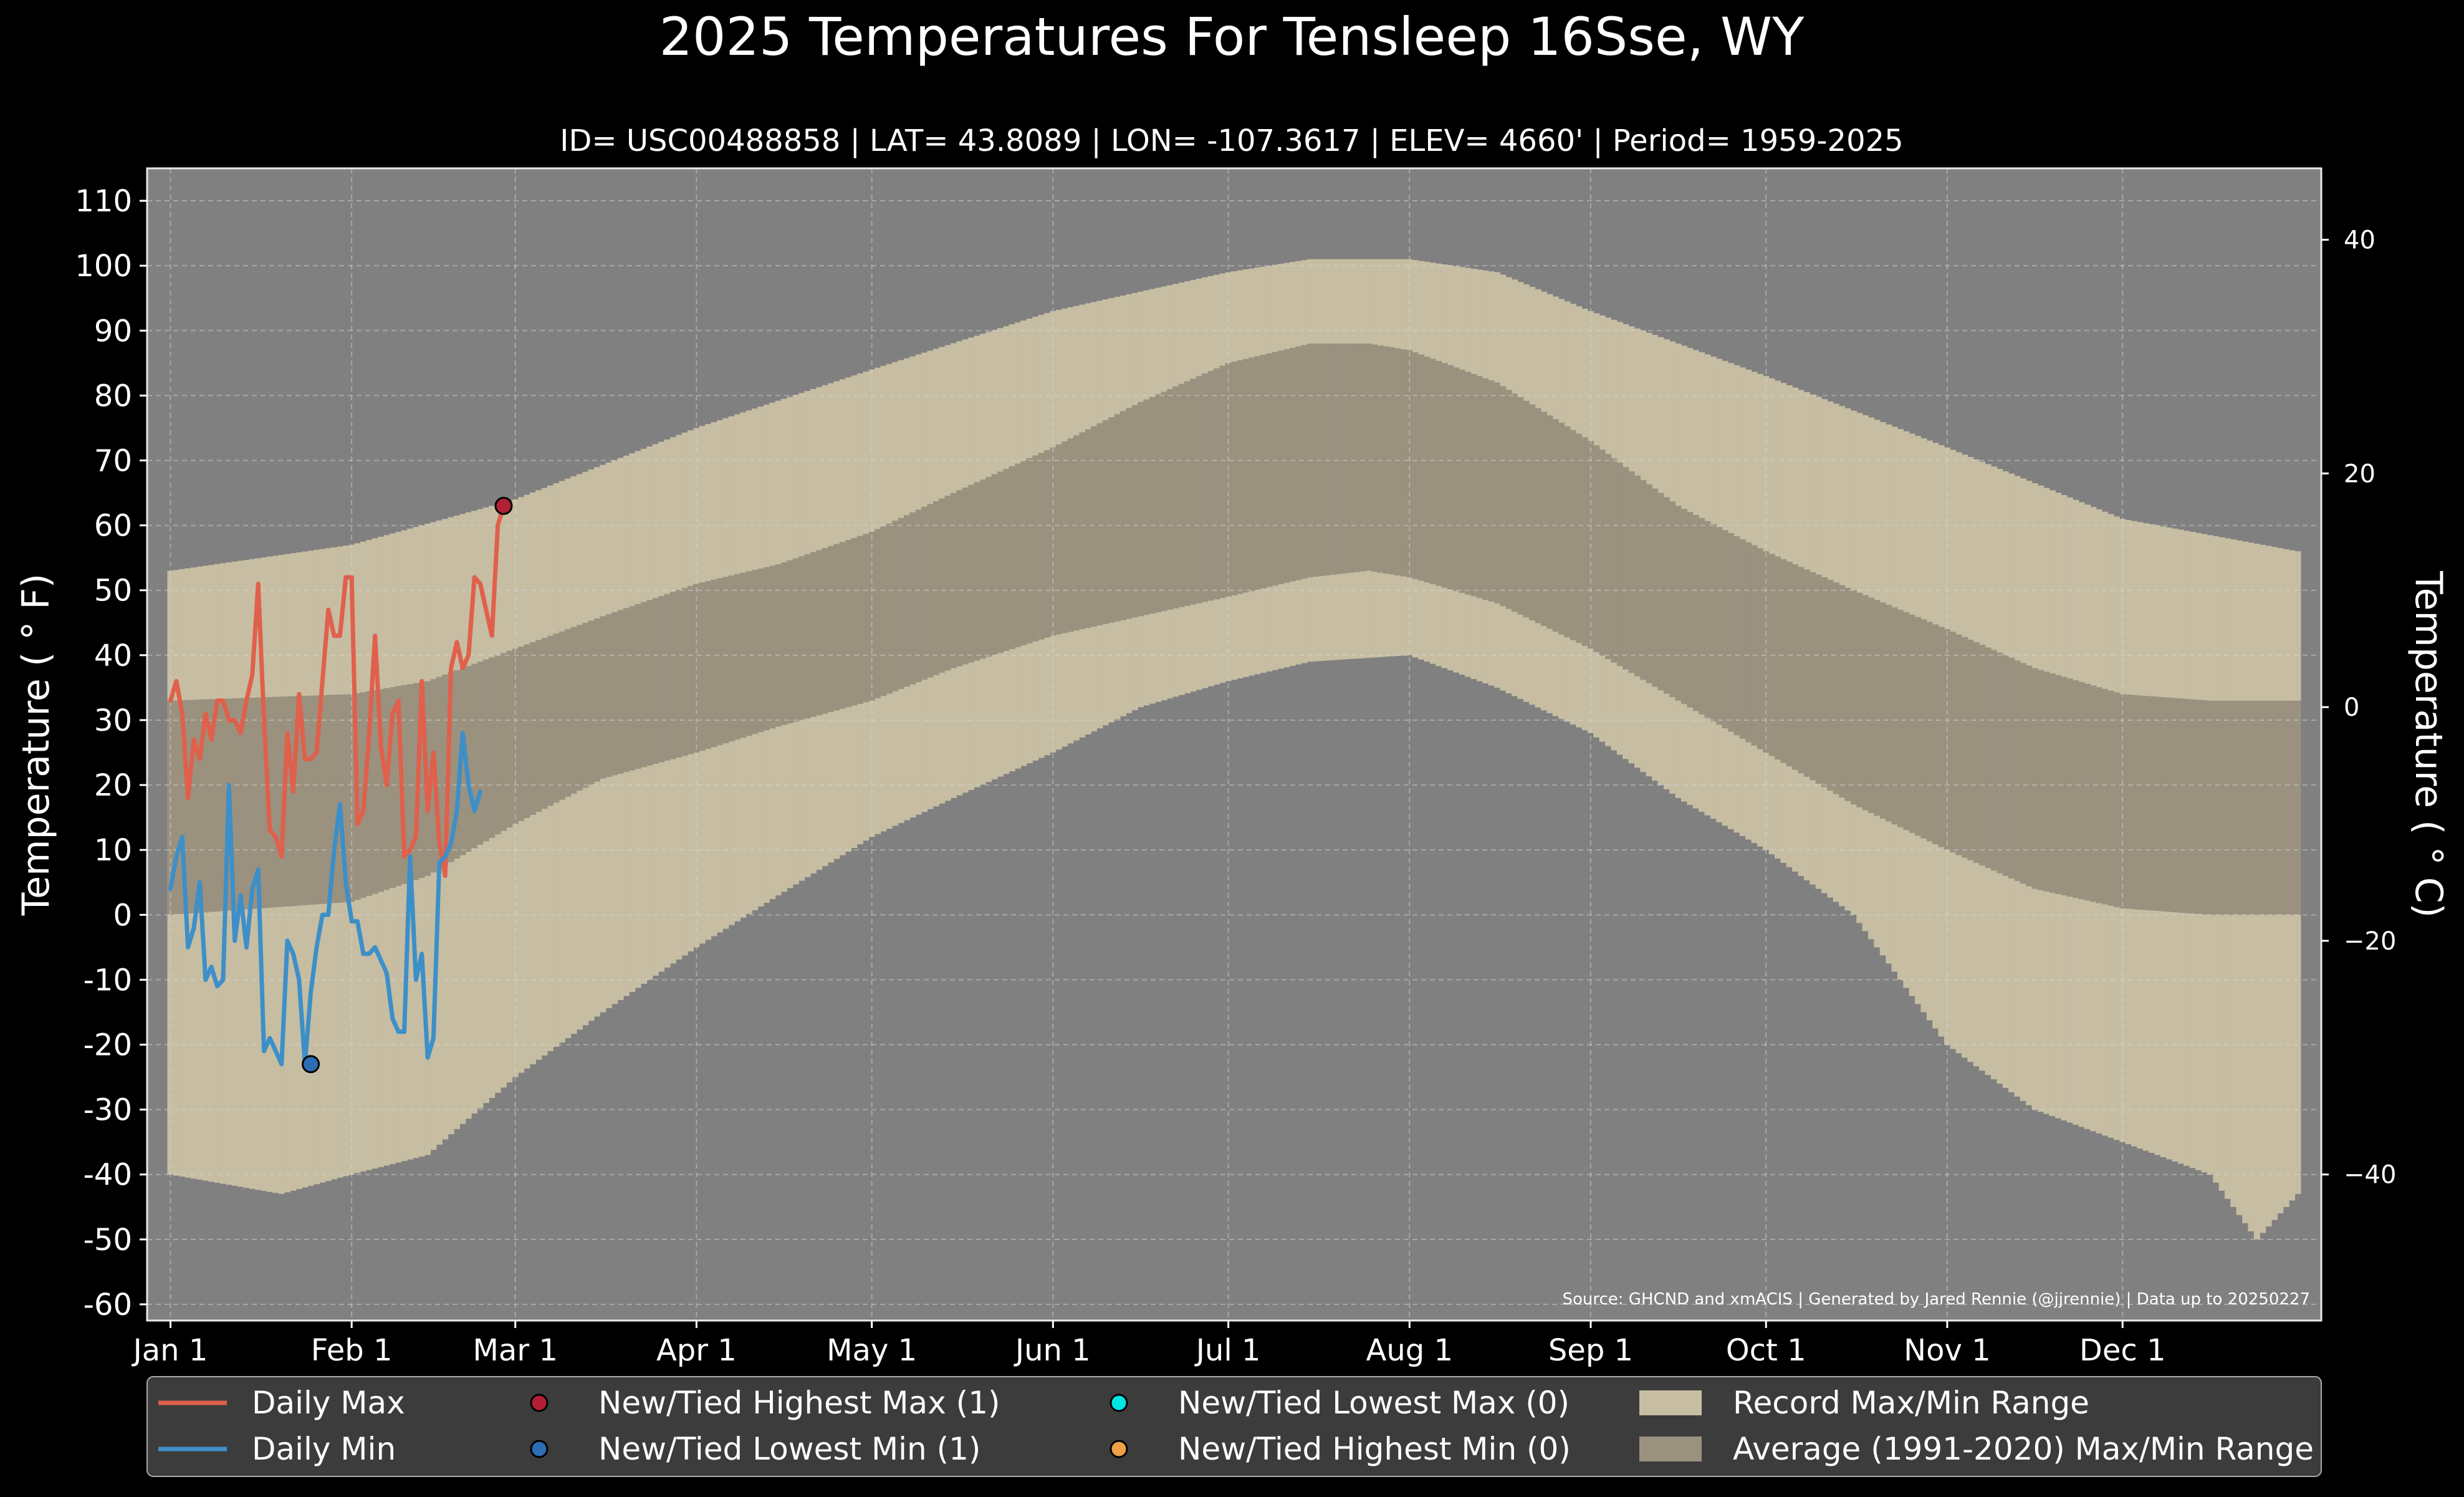 The width and height of the screenshot is (2464, 1497). I want to click on x-tick-label: Dec 1, so click(2122, 1350).